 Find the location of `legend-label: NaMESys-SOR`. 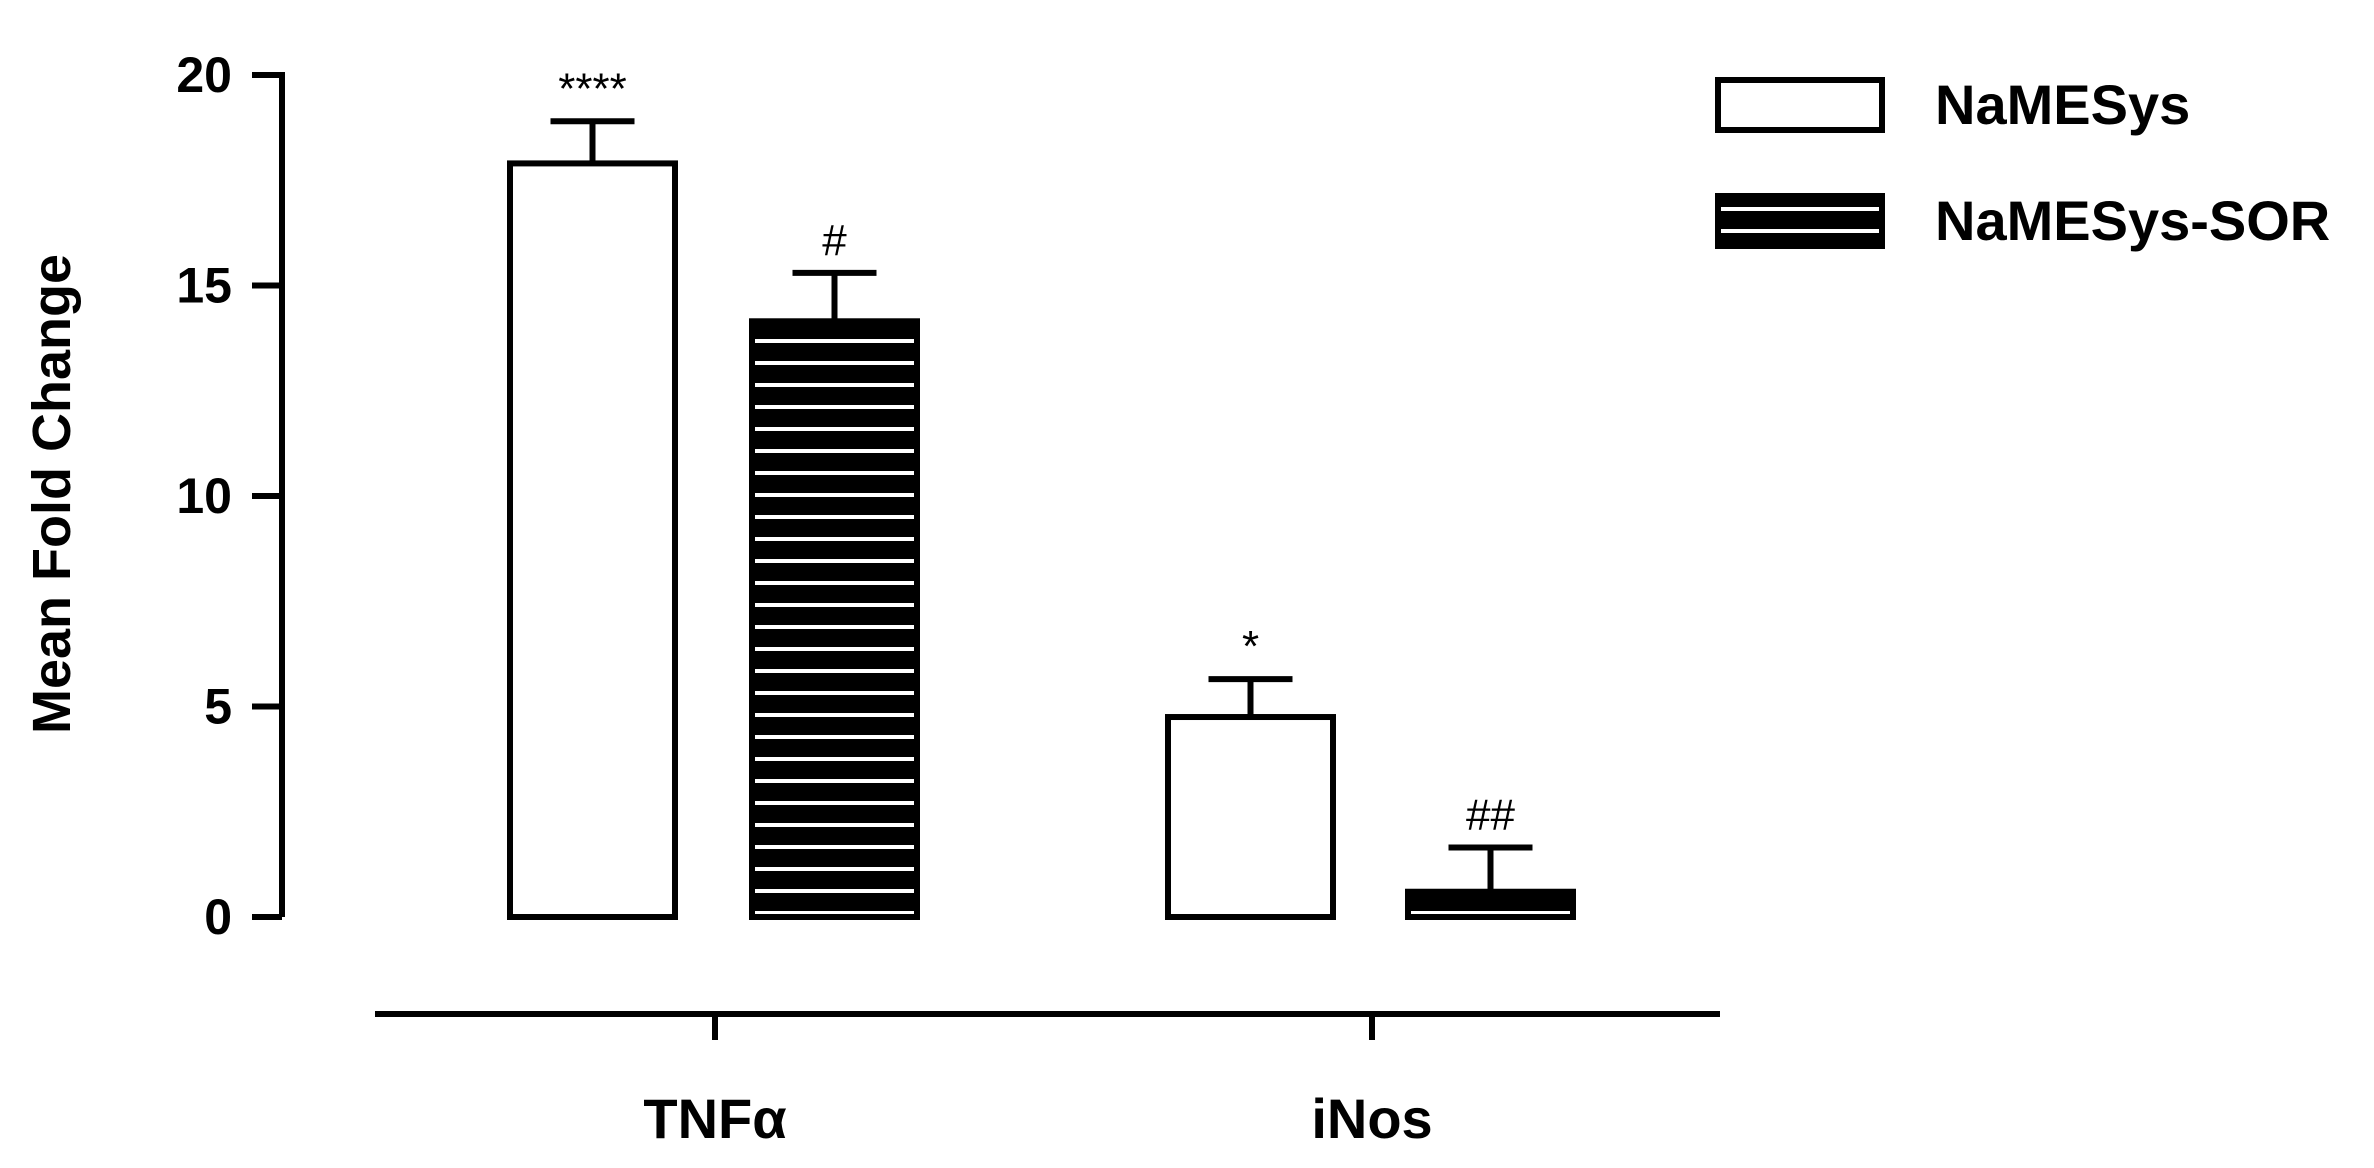

legend-label: NaMESys-SOR is located at coordinates (2132, 220).